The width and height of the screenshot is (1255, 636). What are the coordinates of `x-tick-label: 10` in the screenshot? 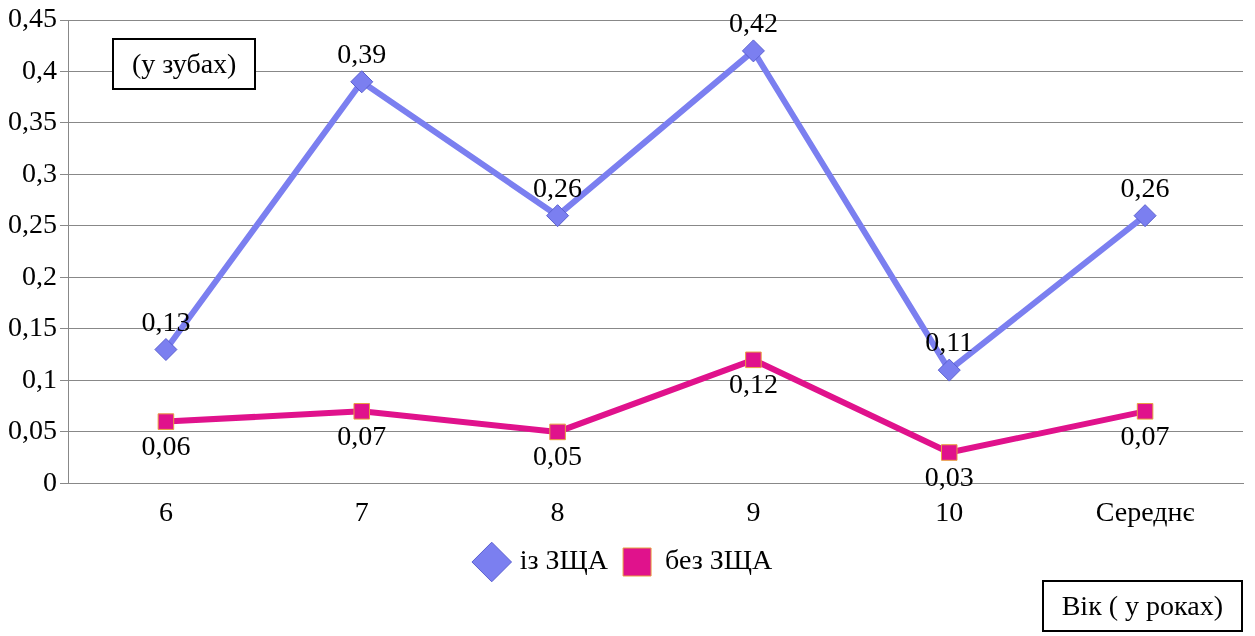 It's located at (949, 511).